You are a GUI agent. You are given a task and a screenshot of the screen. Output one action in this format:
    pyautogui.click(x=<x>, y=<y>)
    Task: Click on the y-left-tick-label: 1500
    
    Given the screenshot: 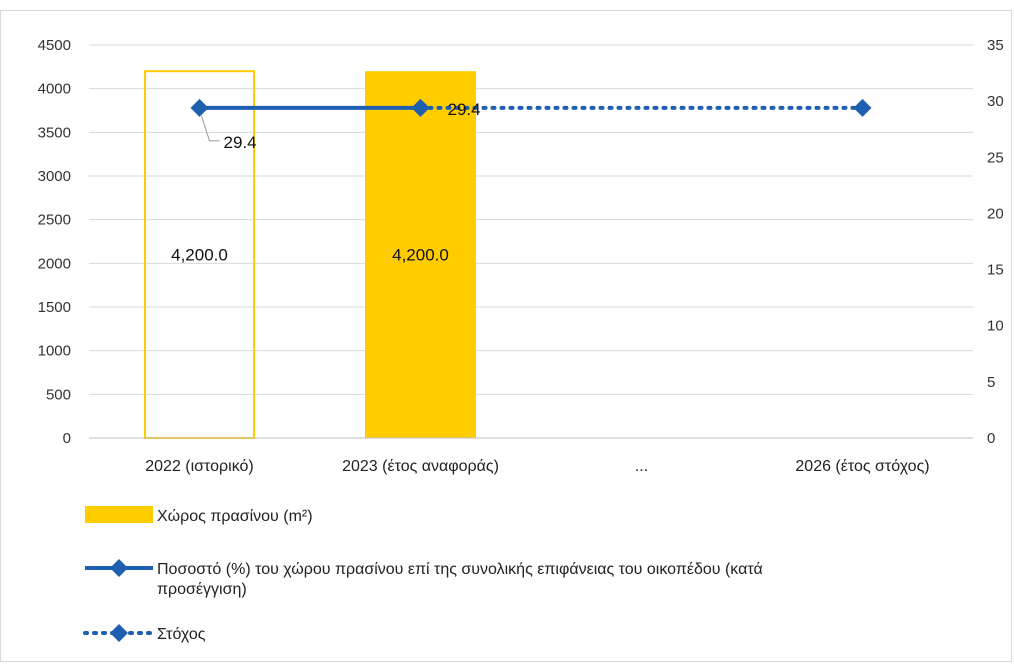 What is the action you would take?
    pyautogui.click(x=54, y=307)
    